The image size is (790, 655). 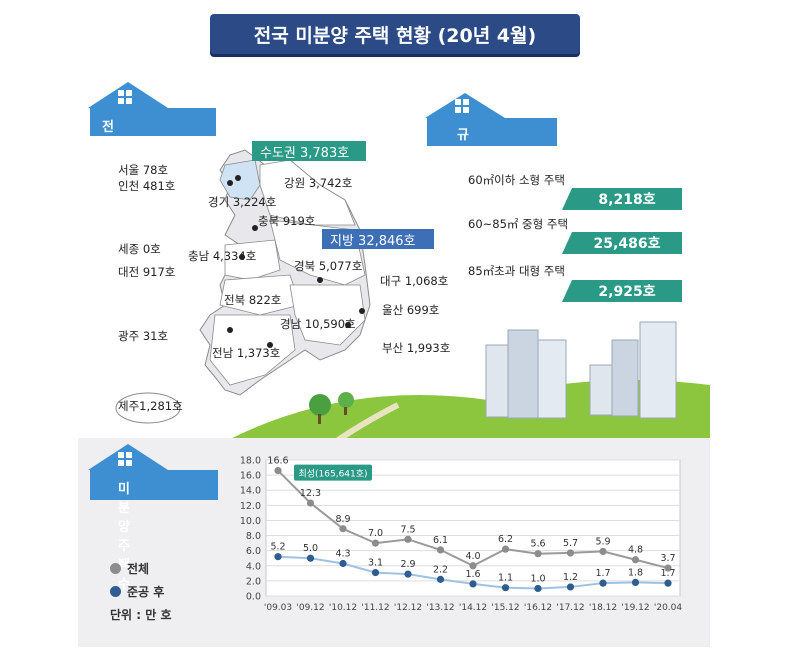 What do you see at coordinates (310, 493) in the screenshot?
I see `data-label-total: 12.3` at bounding box center [310, 493].